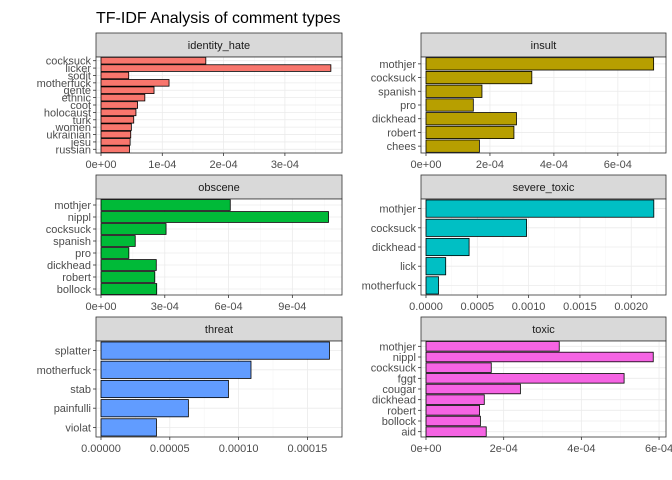 Image resolution: width=672 pixels, height=480 pixels. What do you see at coordinates (80, 390) in the screenshot?
I see `y-tick-label: stab` at bounding box center [80, 390].